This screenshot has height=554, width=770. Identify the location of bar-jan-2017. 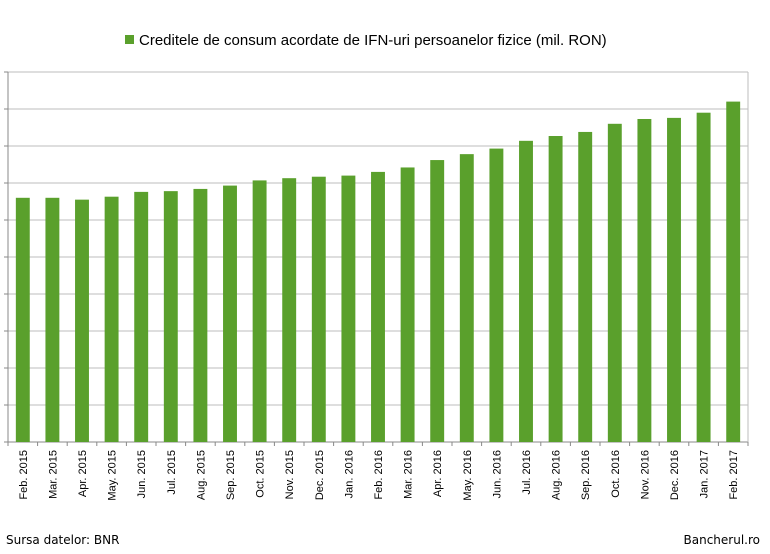
(703, 277).